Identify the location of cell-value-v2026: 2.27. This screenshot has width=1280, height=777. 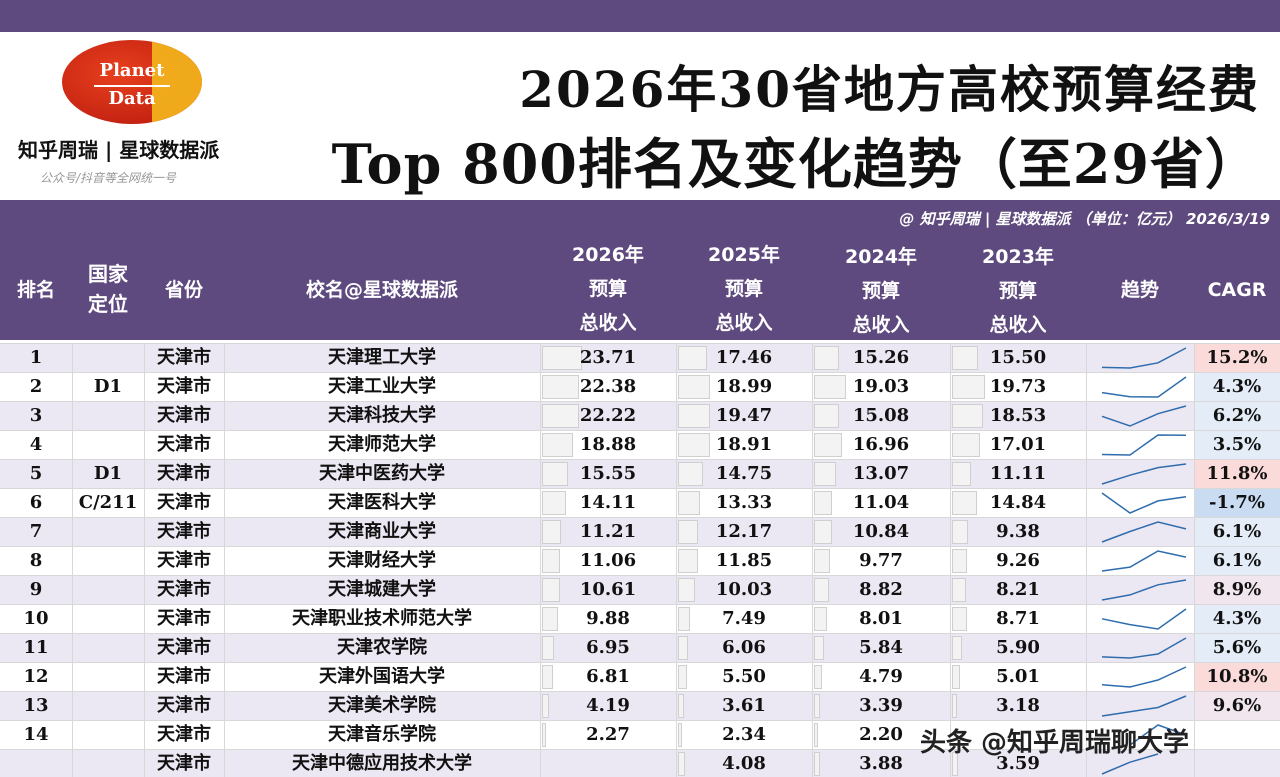
(608, 734).